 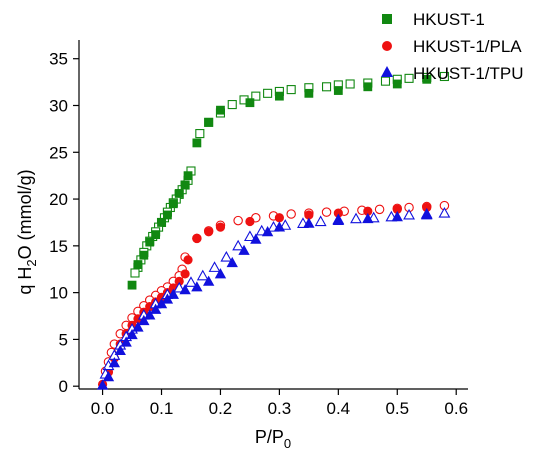 I want to click on legend-entry-hkust1: HKUST-1, so click(x=433, y=19).